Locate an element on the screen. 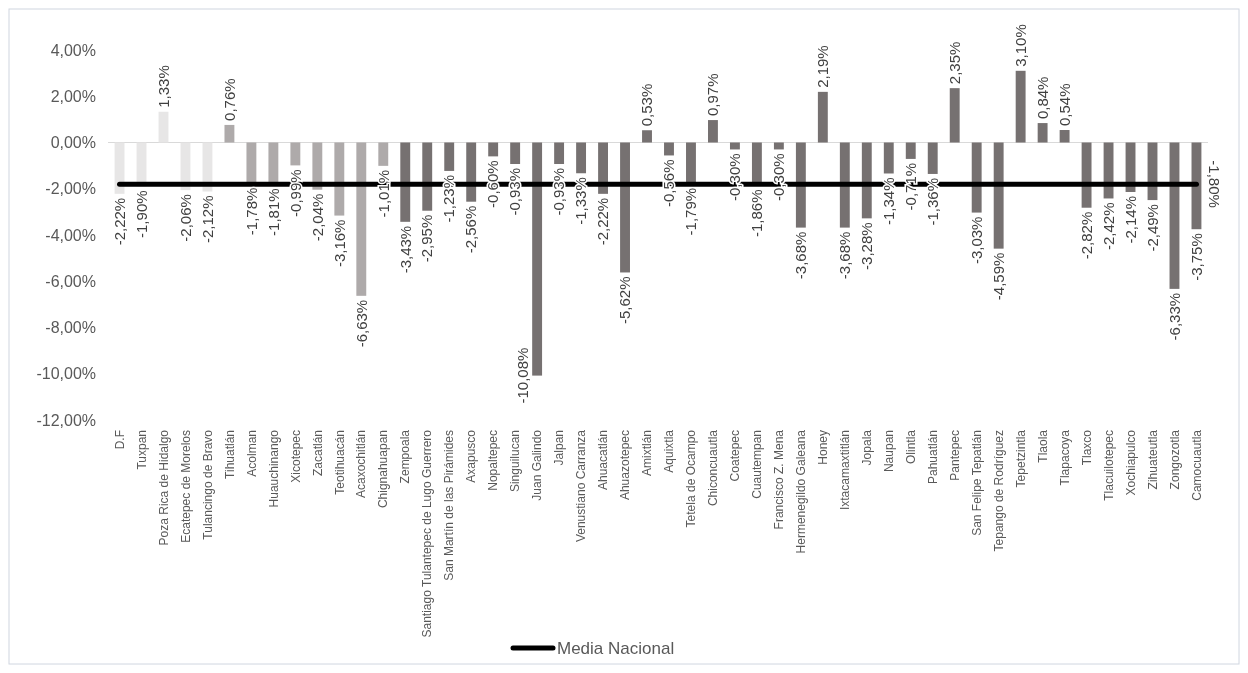 The width and height of the screenshot is (1248, 673). data-label: -4,59% is located at coordinates (998, 276).